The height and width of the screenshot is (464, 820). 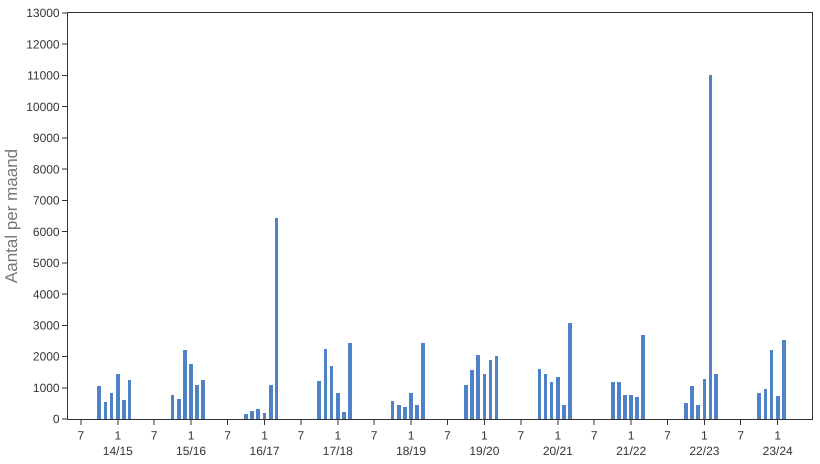 What do you see at coordinates (43, 13) in the screenshot?
I see `y-tick-label: 13000` at bounding box center [43, 13].